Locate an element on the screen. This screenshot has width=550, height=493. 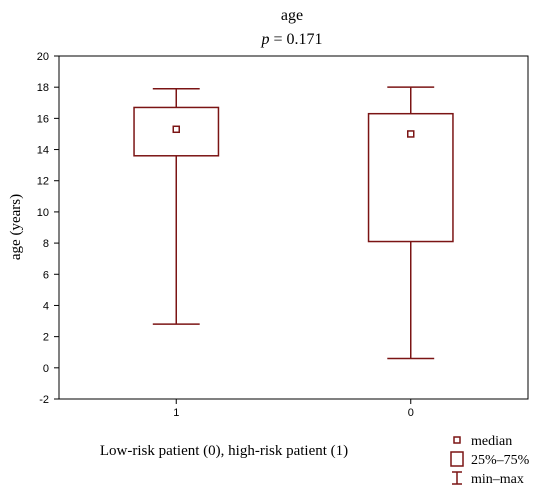
y-tick-label: -2 is located at coordinates (44, 400).